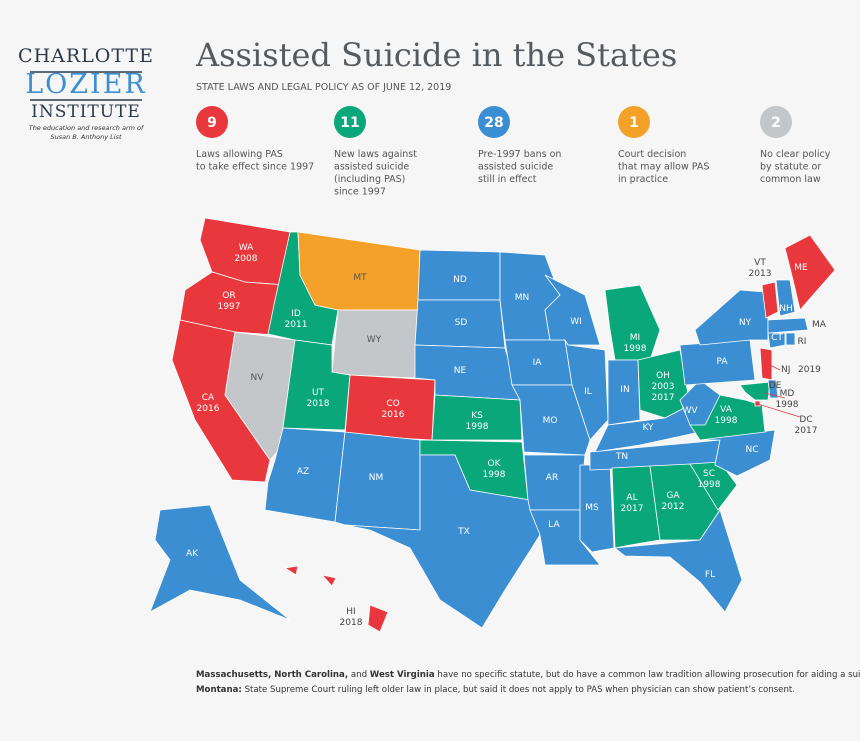 The width and height of the screenshot is (860, 741). Describe the element at coordinates (726, 410) in the screenshot. I see `state-label: VA` at that location.